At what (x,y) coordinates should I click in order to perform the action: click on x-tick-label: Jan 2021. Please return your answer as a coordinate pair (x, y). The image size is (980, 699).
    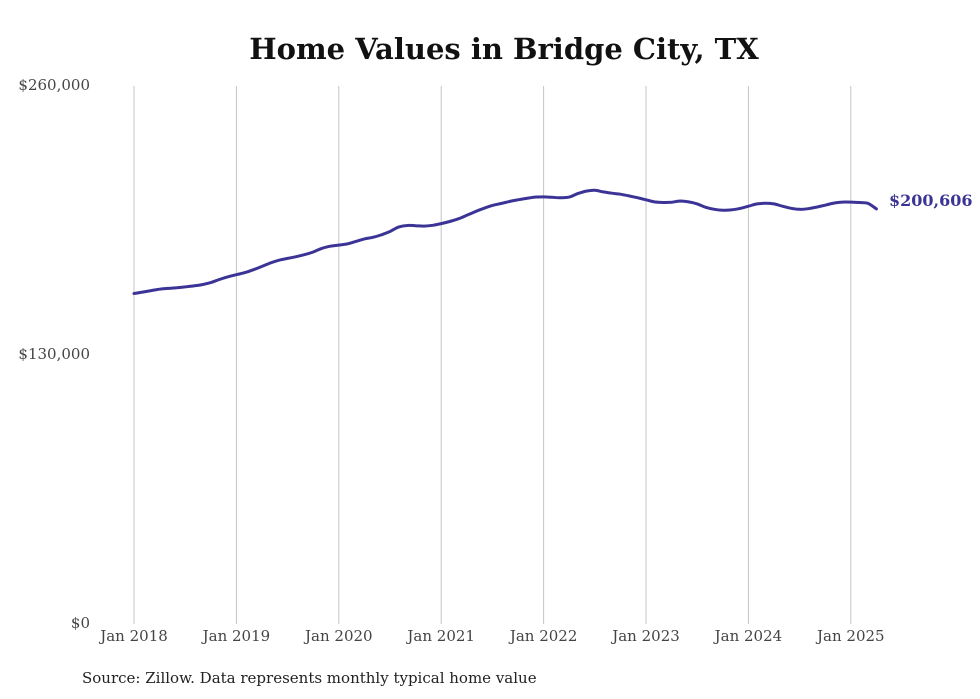
    Looking at the image, I should click on (440, 636).